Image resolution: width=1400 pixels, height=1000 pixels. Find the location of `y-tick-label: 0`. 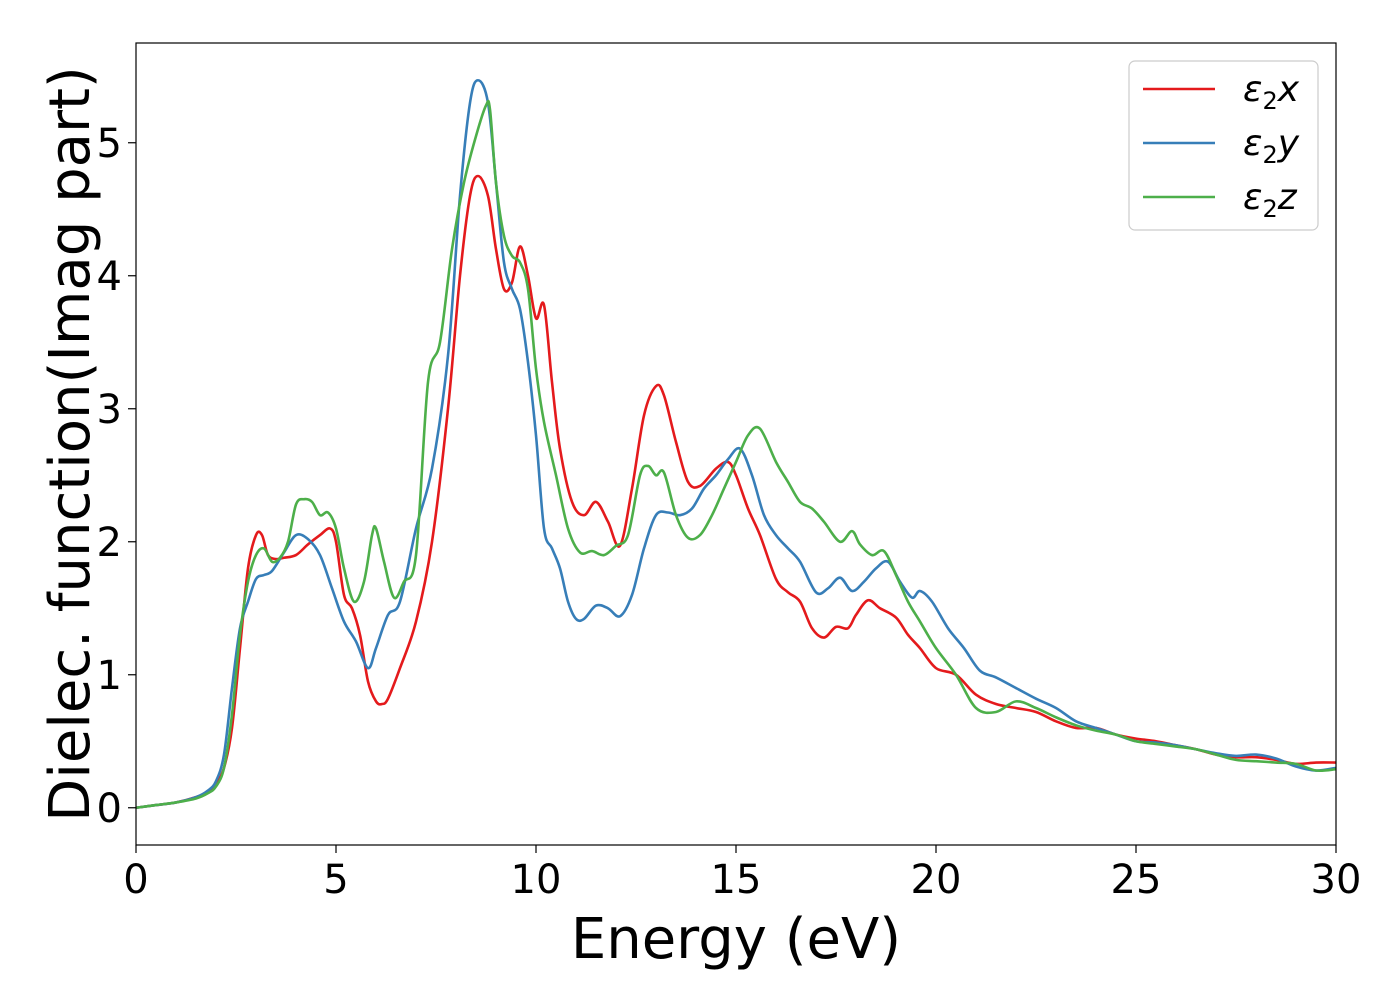

y-tick-label: 0 is located at coordinates (109, 809).